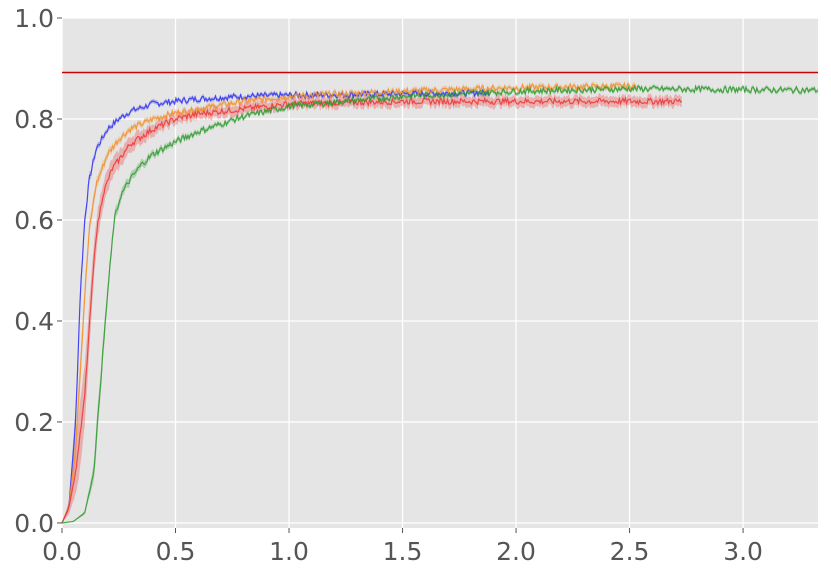  I want to click on y-tick-label: 1.0, so click(34, 18).